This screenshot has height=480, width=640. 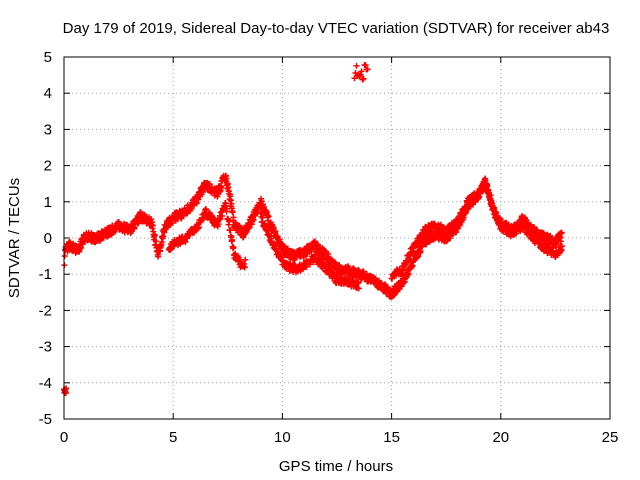 I want to click on y-tick-label: 0, so click(x=48, y=238).